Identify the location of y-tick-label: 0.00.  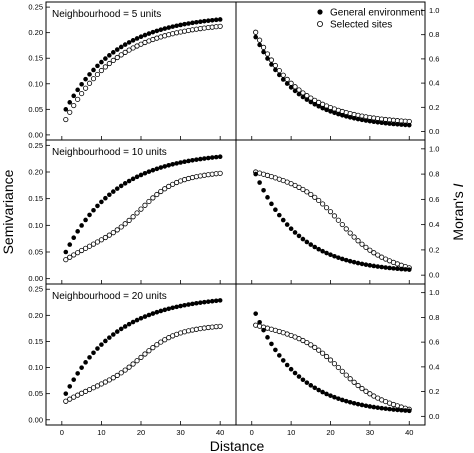
(35, 134).